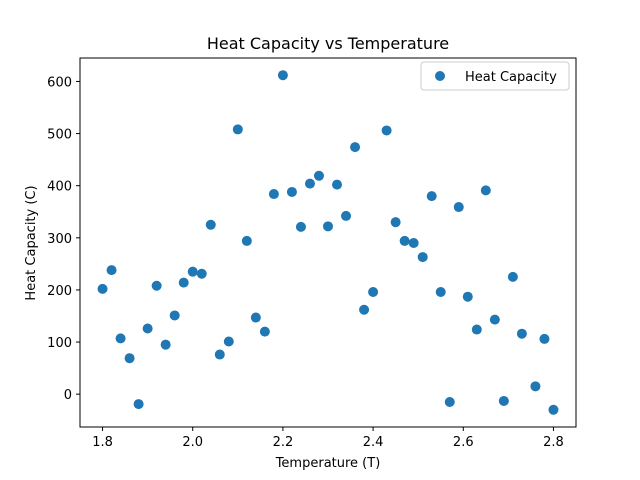 Image resolution: width=640 pixels, height=480 pixels. What do you see at coordinates (373, 442) in the screenshot?
I see `x-tick-label: 2.4` at bounding box center [373, 442].